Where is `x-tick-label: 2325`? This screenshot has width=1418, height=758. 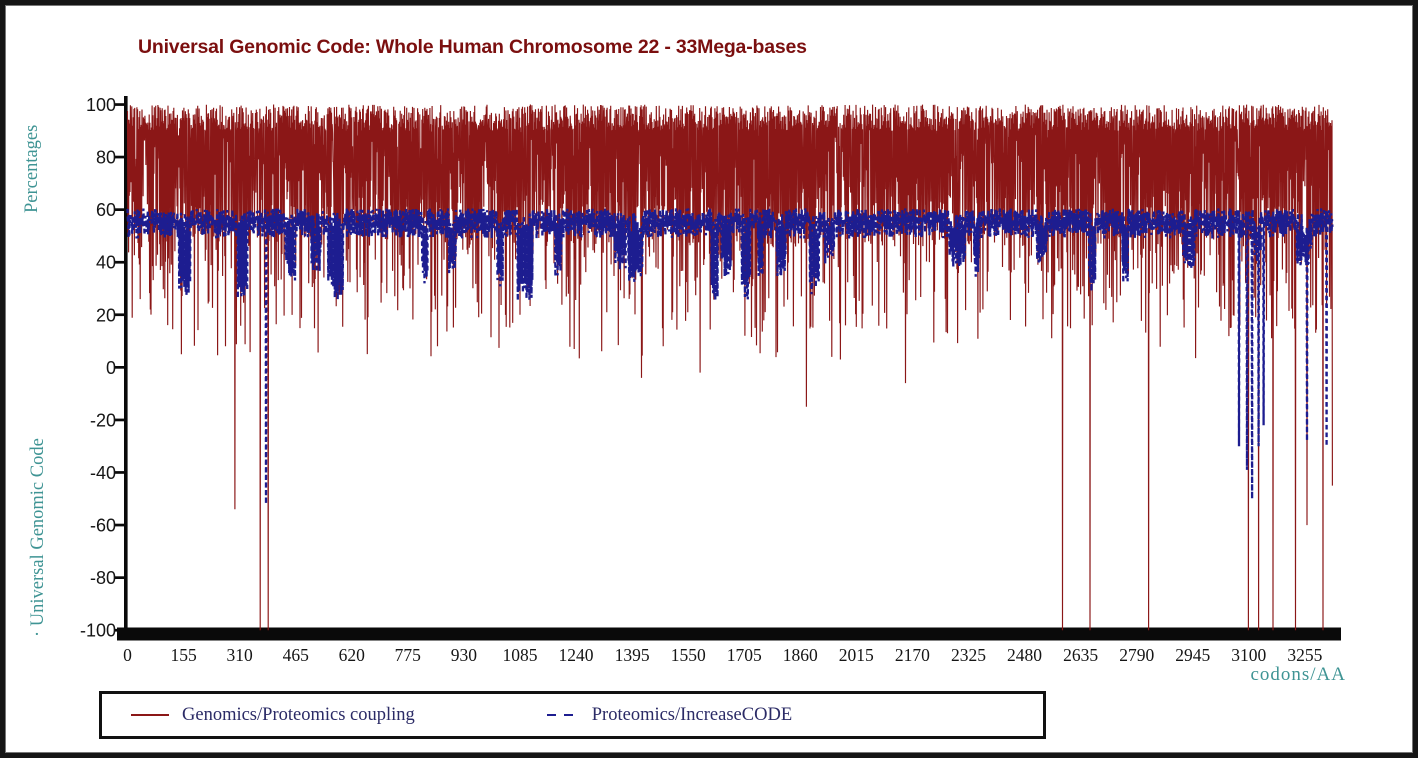
x-tick-label: 2325 is located at coordinates (968, 655).